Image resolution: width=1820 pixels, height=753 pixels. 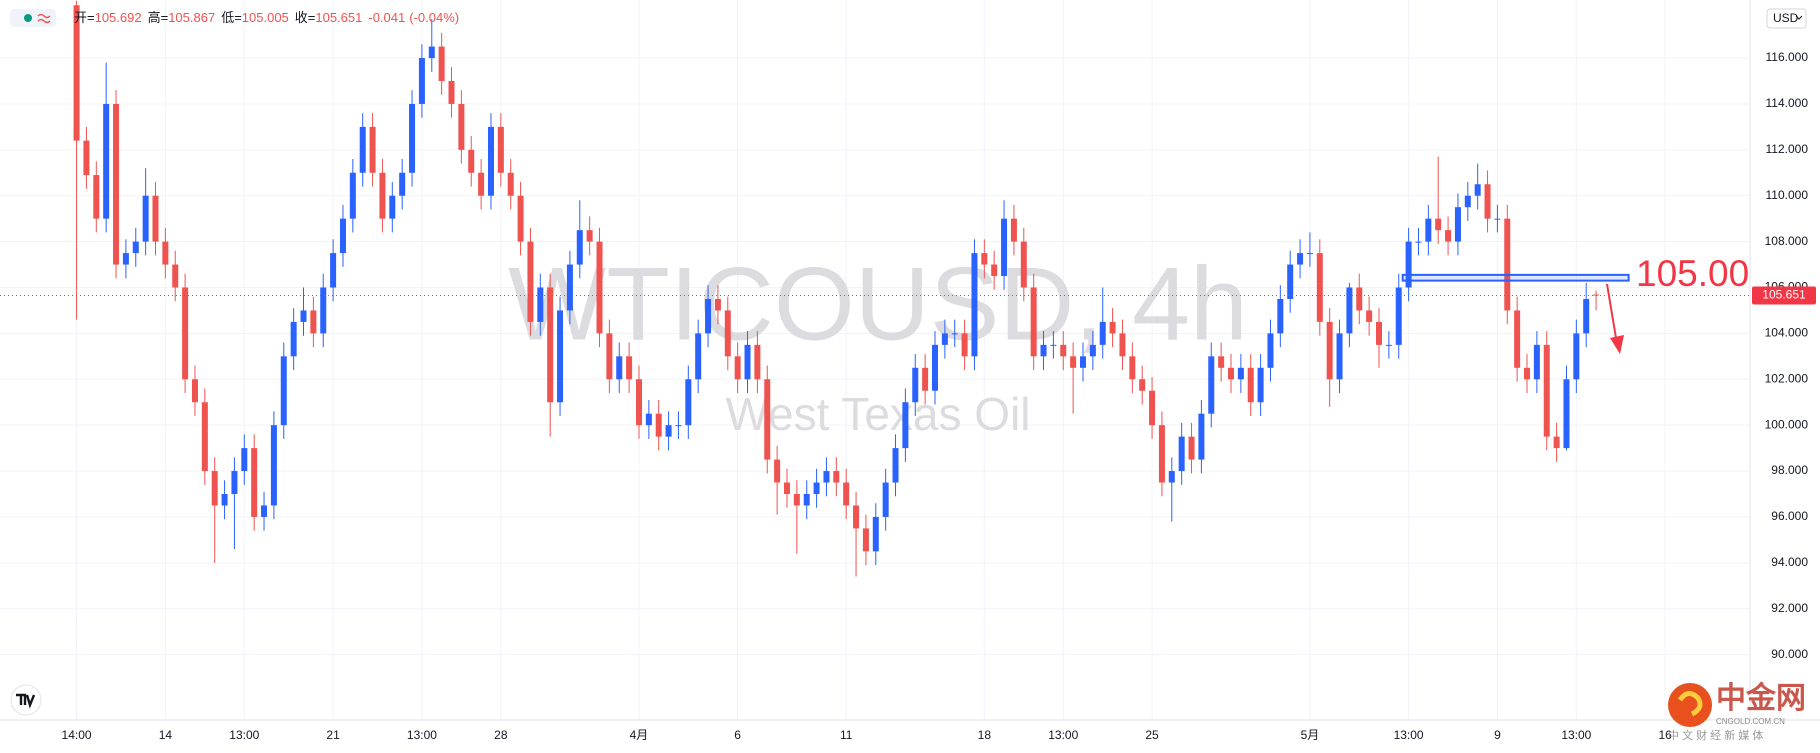 What do you see at coordinates (1787, 103) in the screenshot?
I see `y-tick-label: 114.000` at bounding box center [1787, 103].